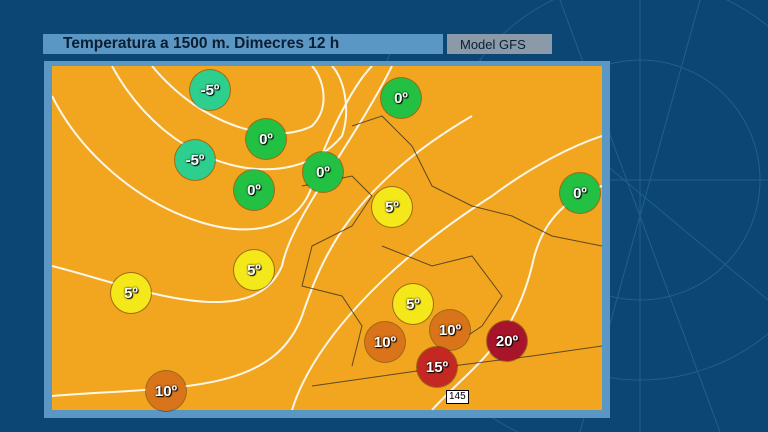  I want to click on title-bar: Temperatura a 1500 m. Dimecres 12 h, so click(243, 44).